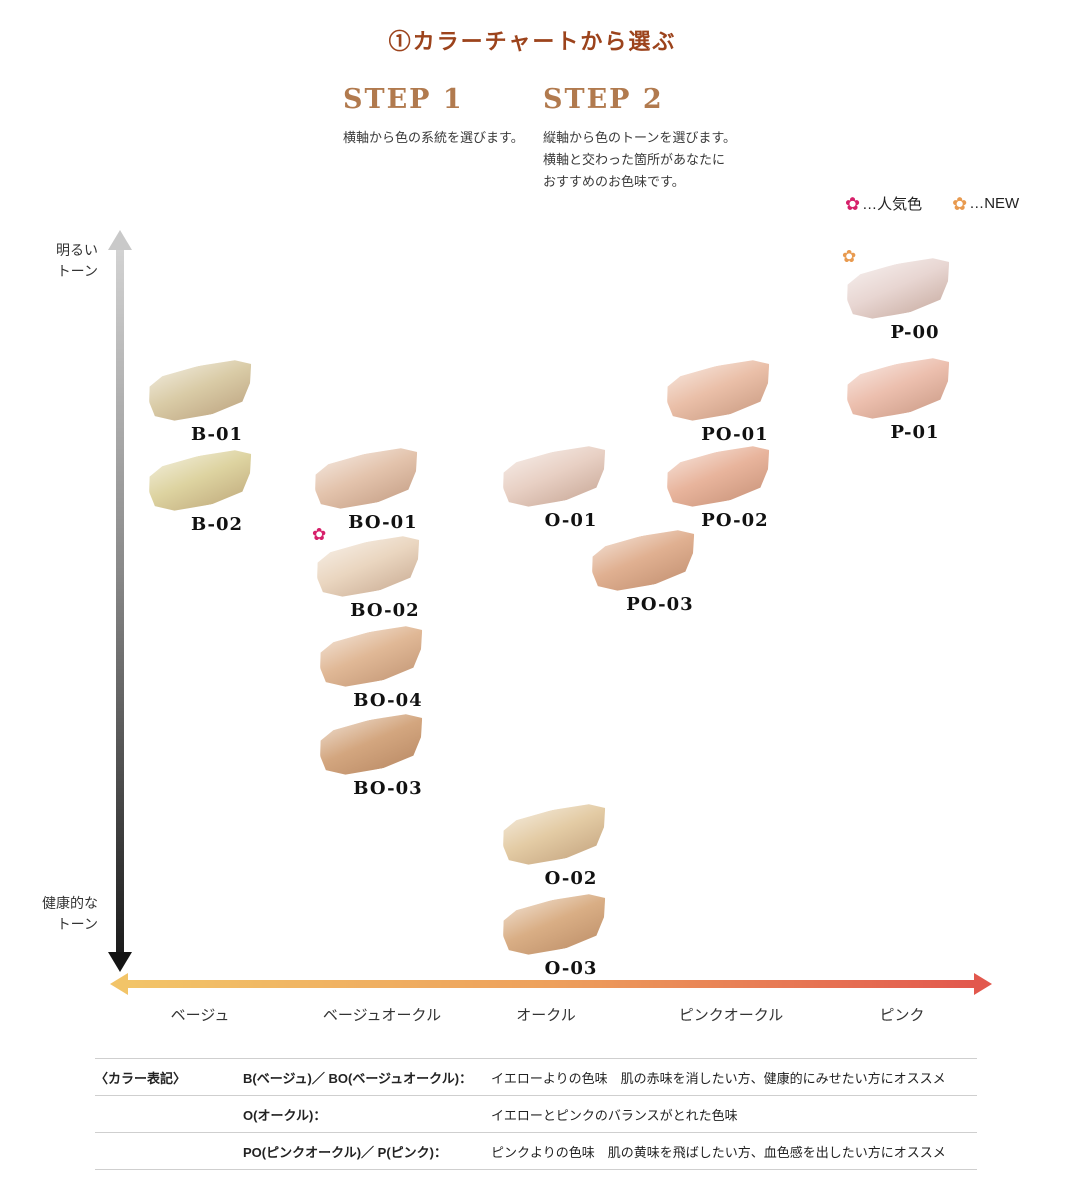 The width and height of the screenshot is (1065, 1200). What do you see at coordinates (660, 604) in the screenshot?
I see `shade-label: PO-03` at bounding box center [660, 604].